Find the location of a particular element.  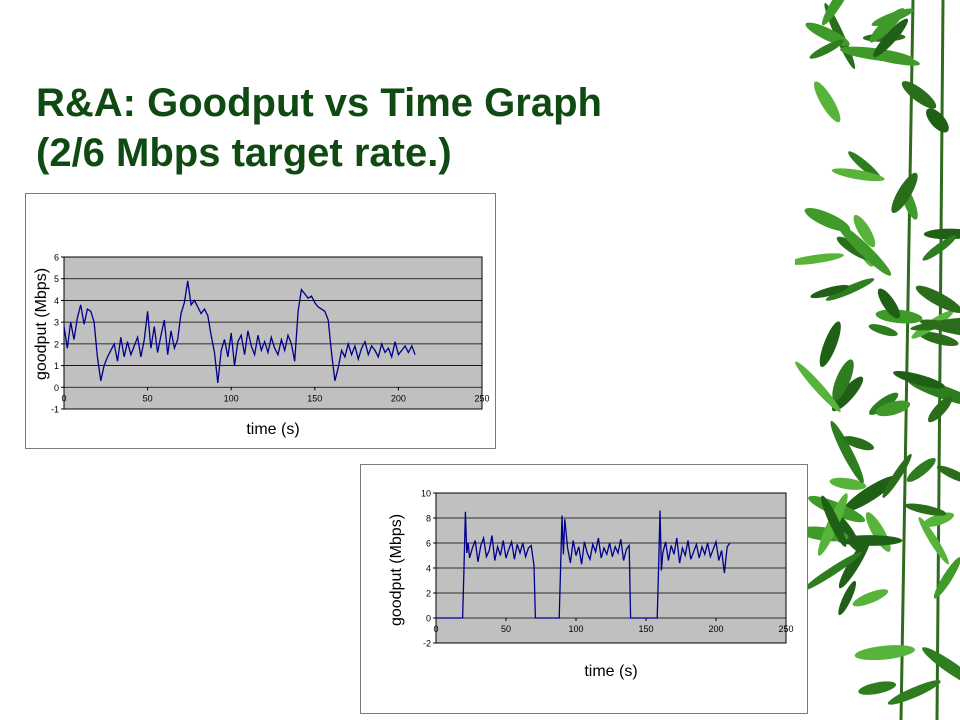

chart-2-x-ticks: 0 50 100 150 200 250 is located at coordinates (613, 626).